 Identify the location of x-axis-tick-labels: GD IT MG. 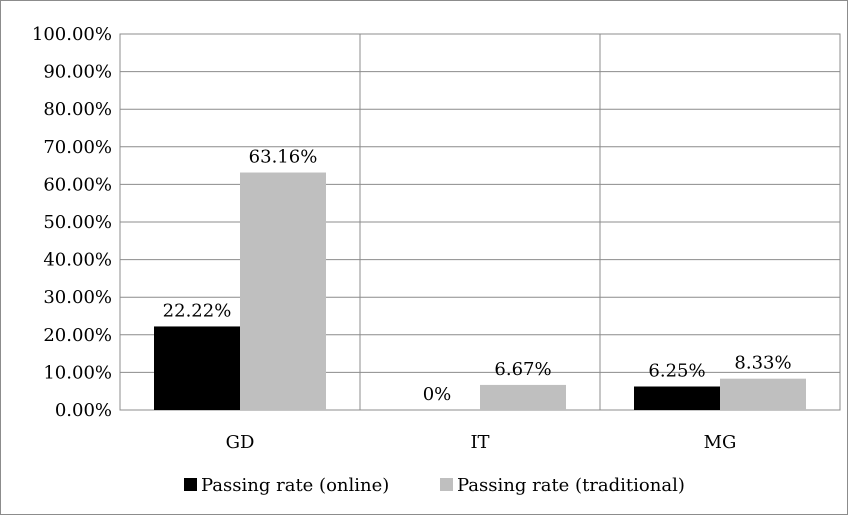
(481, 442).